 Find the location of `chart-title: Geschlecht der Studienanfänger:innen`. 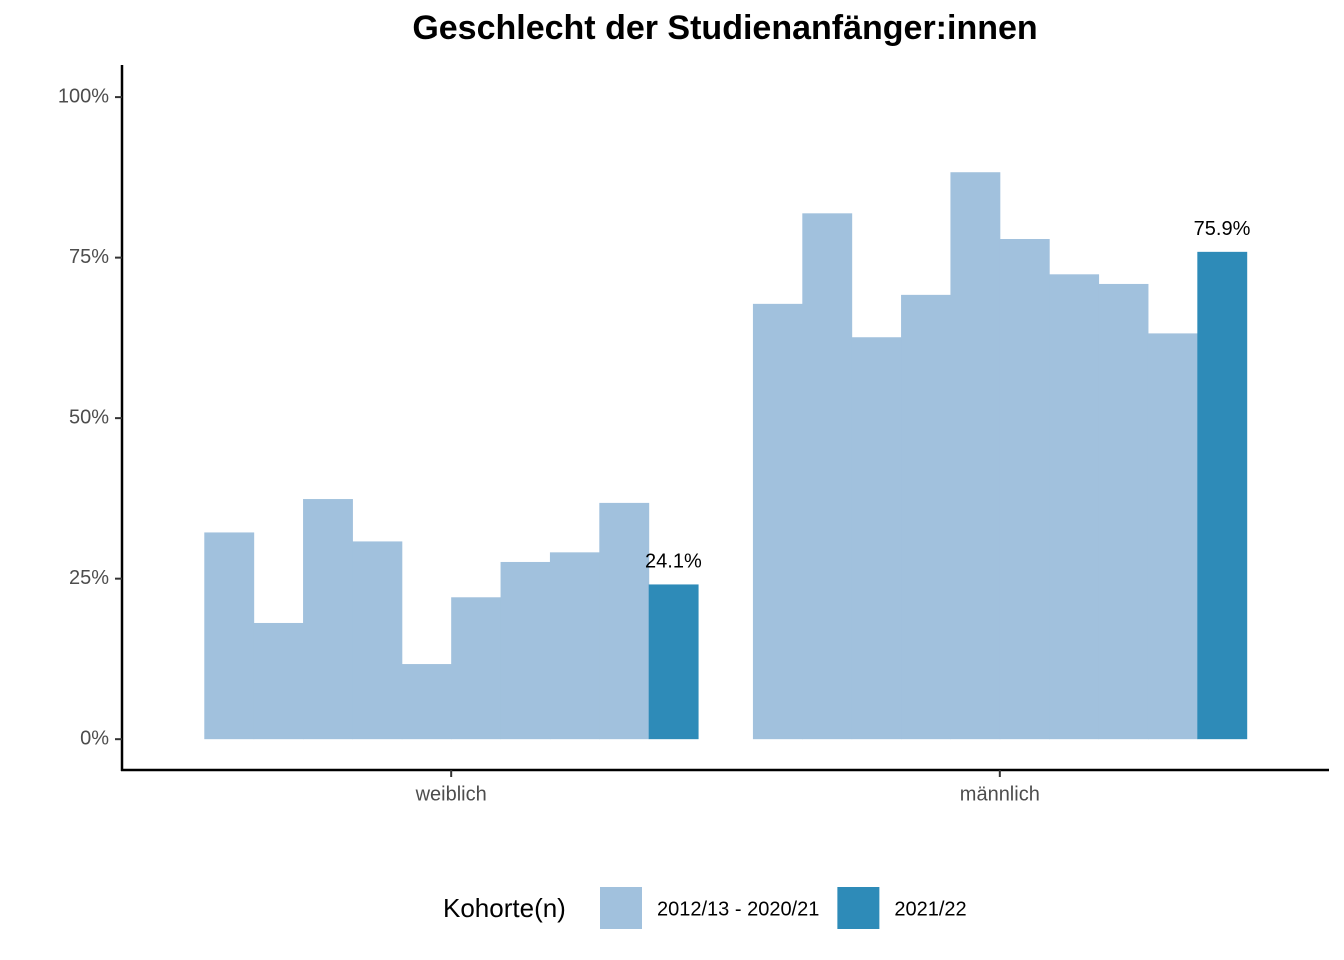

chart-title: Geschlecht der Studienanfänger:innen is located at coordinates (724, 28).